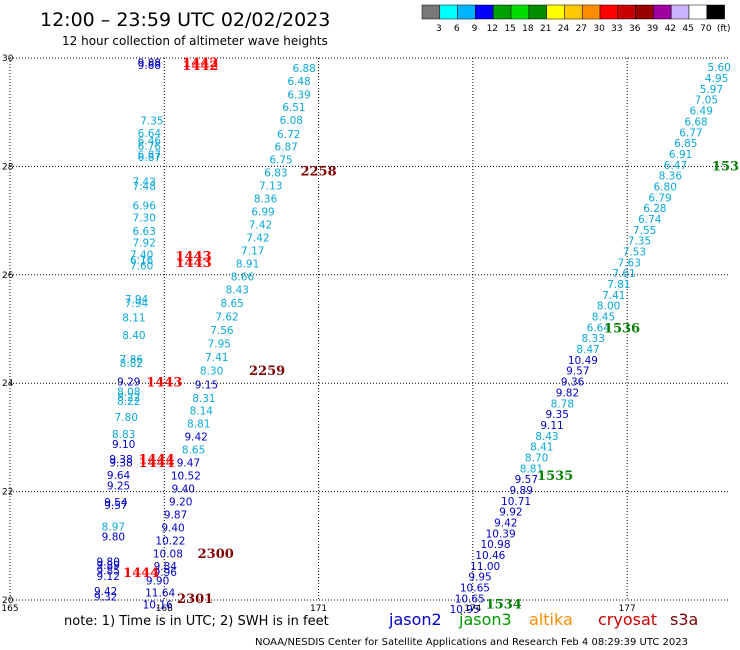  Describe the element at coordinates (706, 101) in the screenshot. I see `wave-height-value: 7.05` at that location.